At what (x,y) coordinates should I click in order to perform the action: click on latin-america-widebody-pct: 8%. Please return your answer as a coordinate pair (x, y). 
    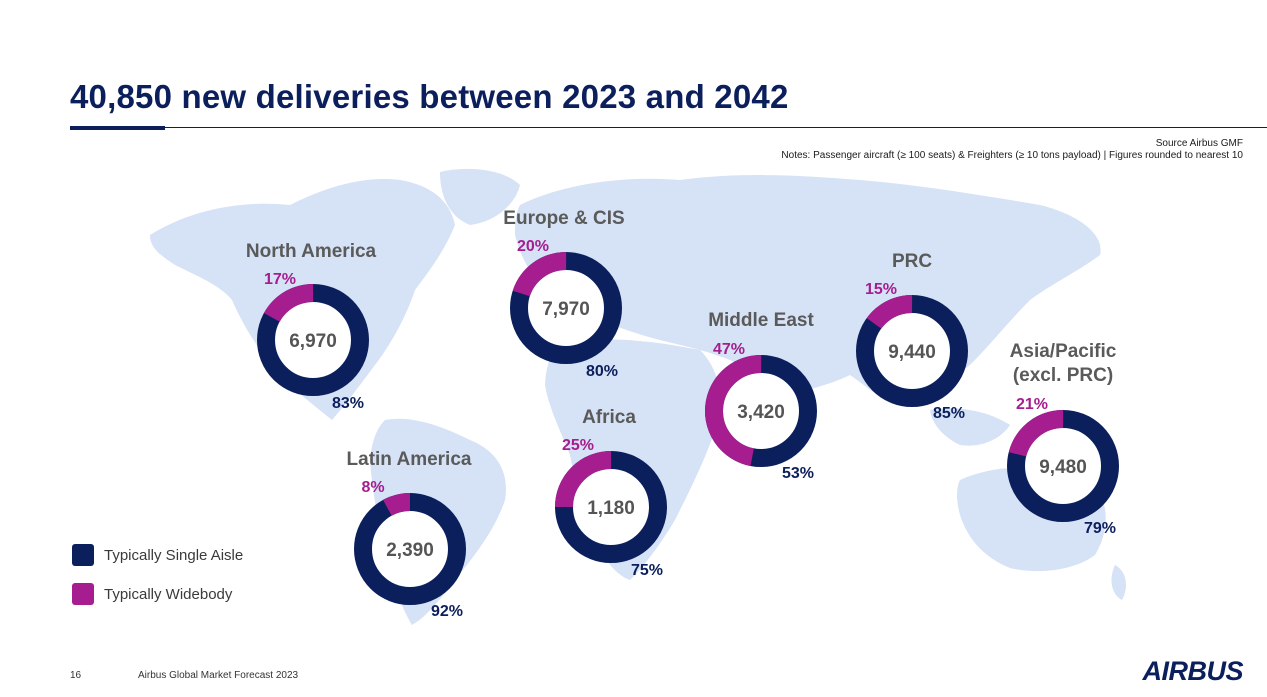
    Looking at the image, I should click on (372, 487).